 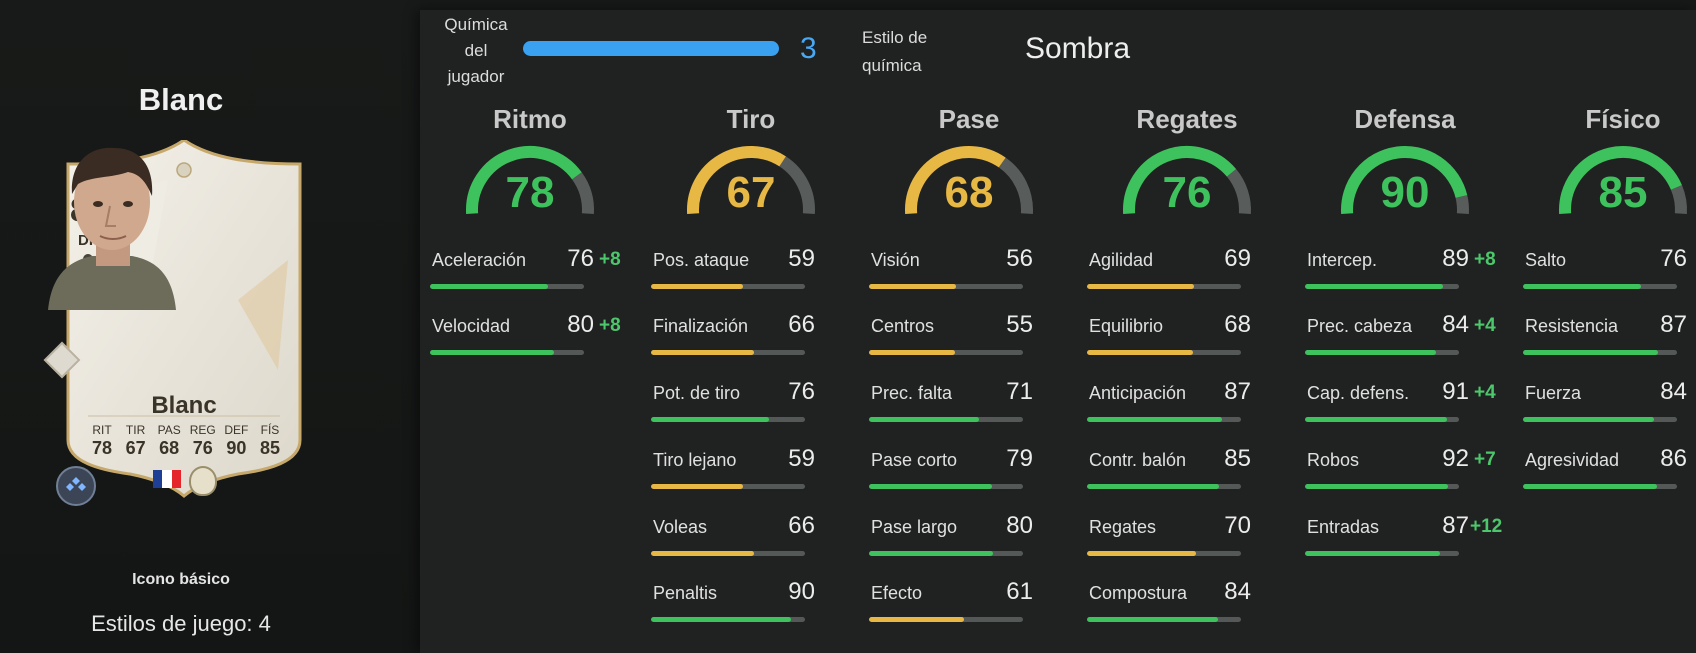 I want to click on attribute-row: Salto 76, so click(x=1609, y=272).